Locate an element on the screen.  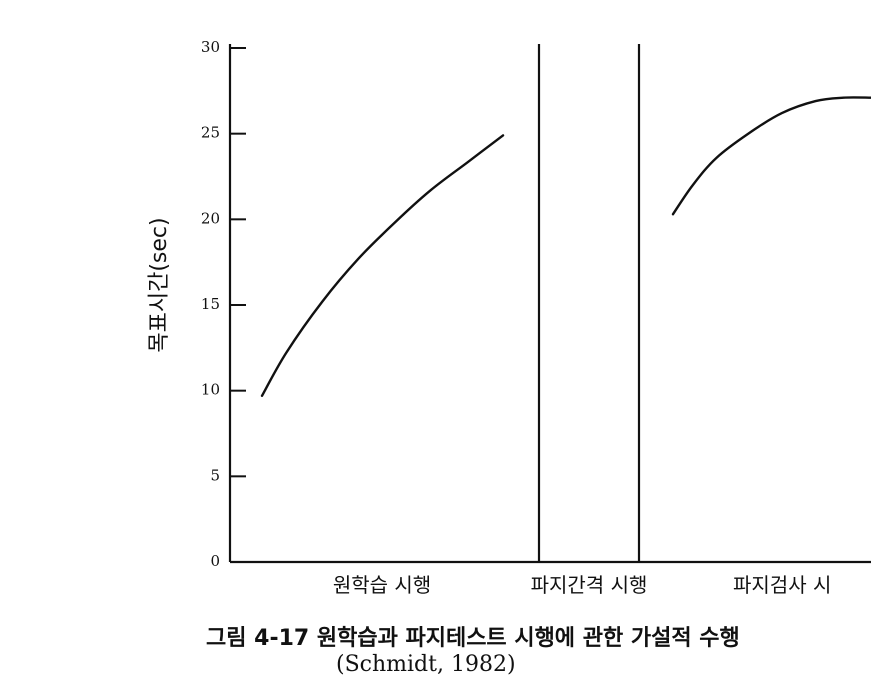
y-tick-label: 0 is located at coordinates (215, 561).